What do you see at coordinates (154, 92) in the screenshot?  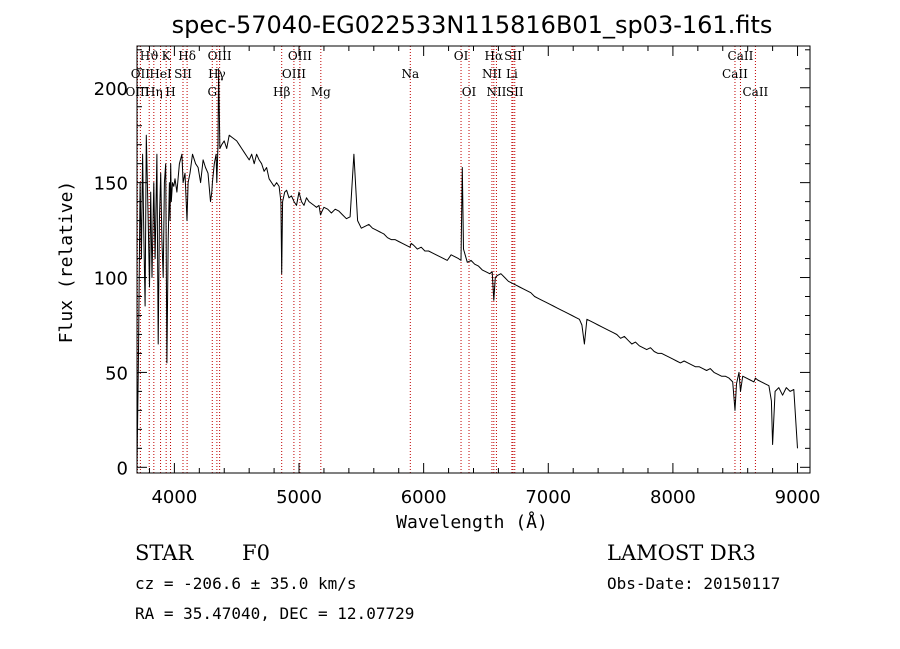 I see `line-marker-label: Hη` at bounding box center [154, 92].